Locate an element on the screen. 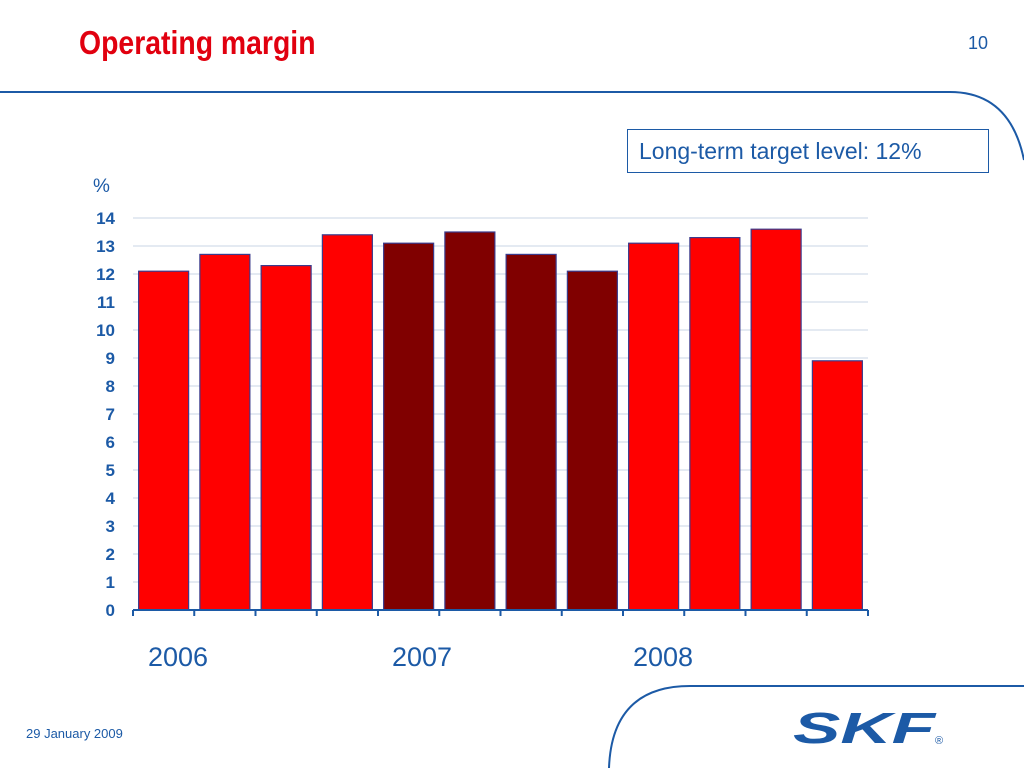  y-tick-label: 2 is located at coordinates (110, 554).